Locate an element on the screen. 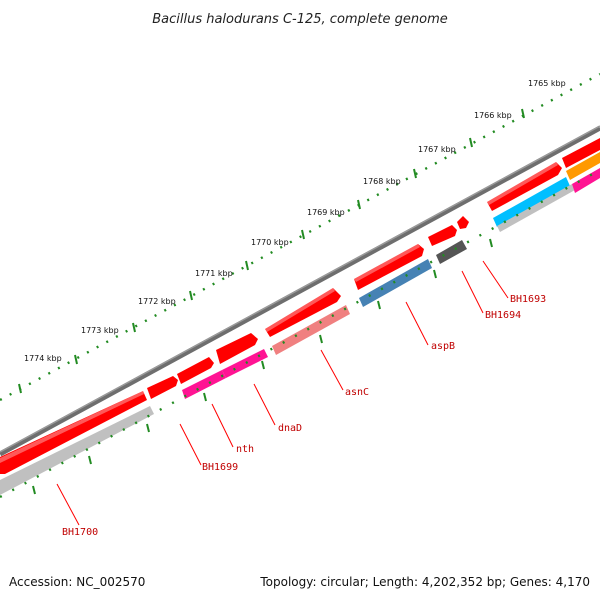  tick-label-1770: 1770 kbp is located at coordinates (270, 242).